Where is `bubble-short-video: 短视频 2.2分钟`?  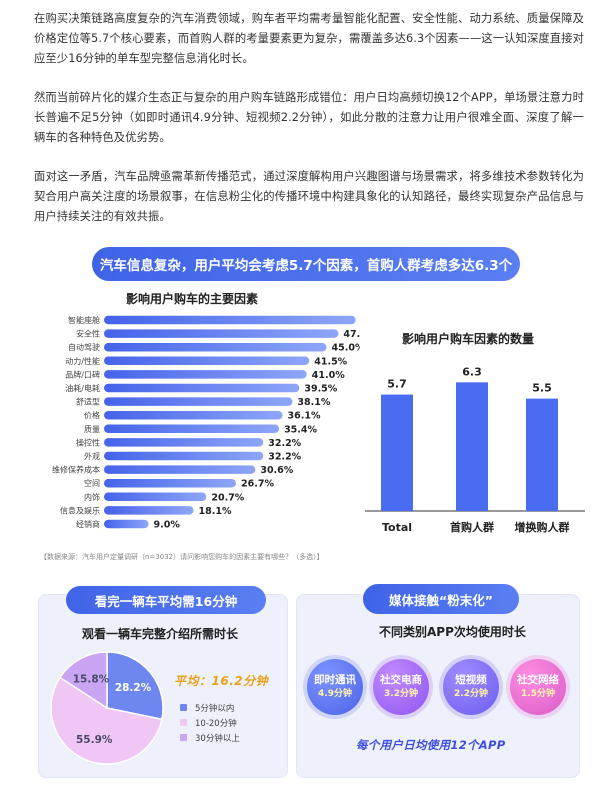
bubble-short-video: 短视频 2.2分钟 is located at coordinates (471, 687).